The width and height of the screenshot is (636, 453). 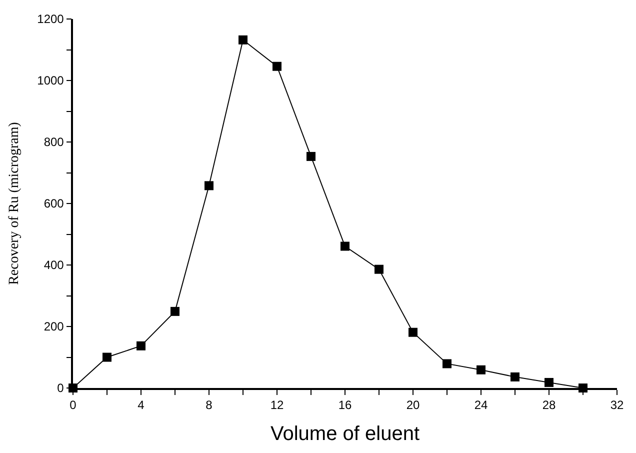 I want to click on x-tick-label: 24, so click(x=481, y=405).